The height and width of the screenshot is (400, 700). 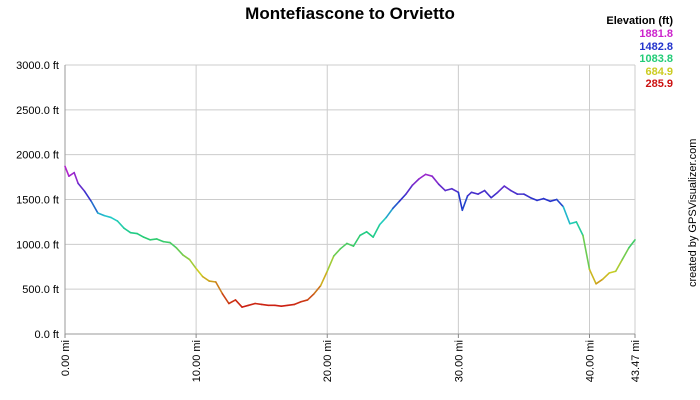 I want to click on chart-title: Montefiascone to Orvietto, so click(x=350, y=13).